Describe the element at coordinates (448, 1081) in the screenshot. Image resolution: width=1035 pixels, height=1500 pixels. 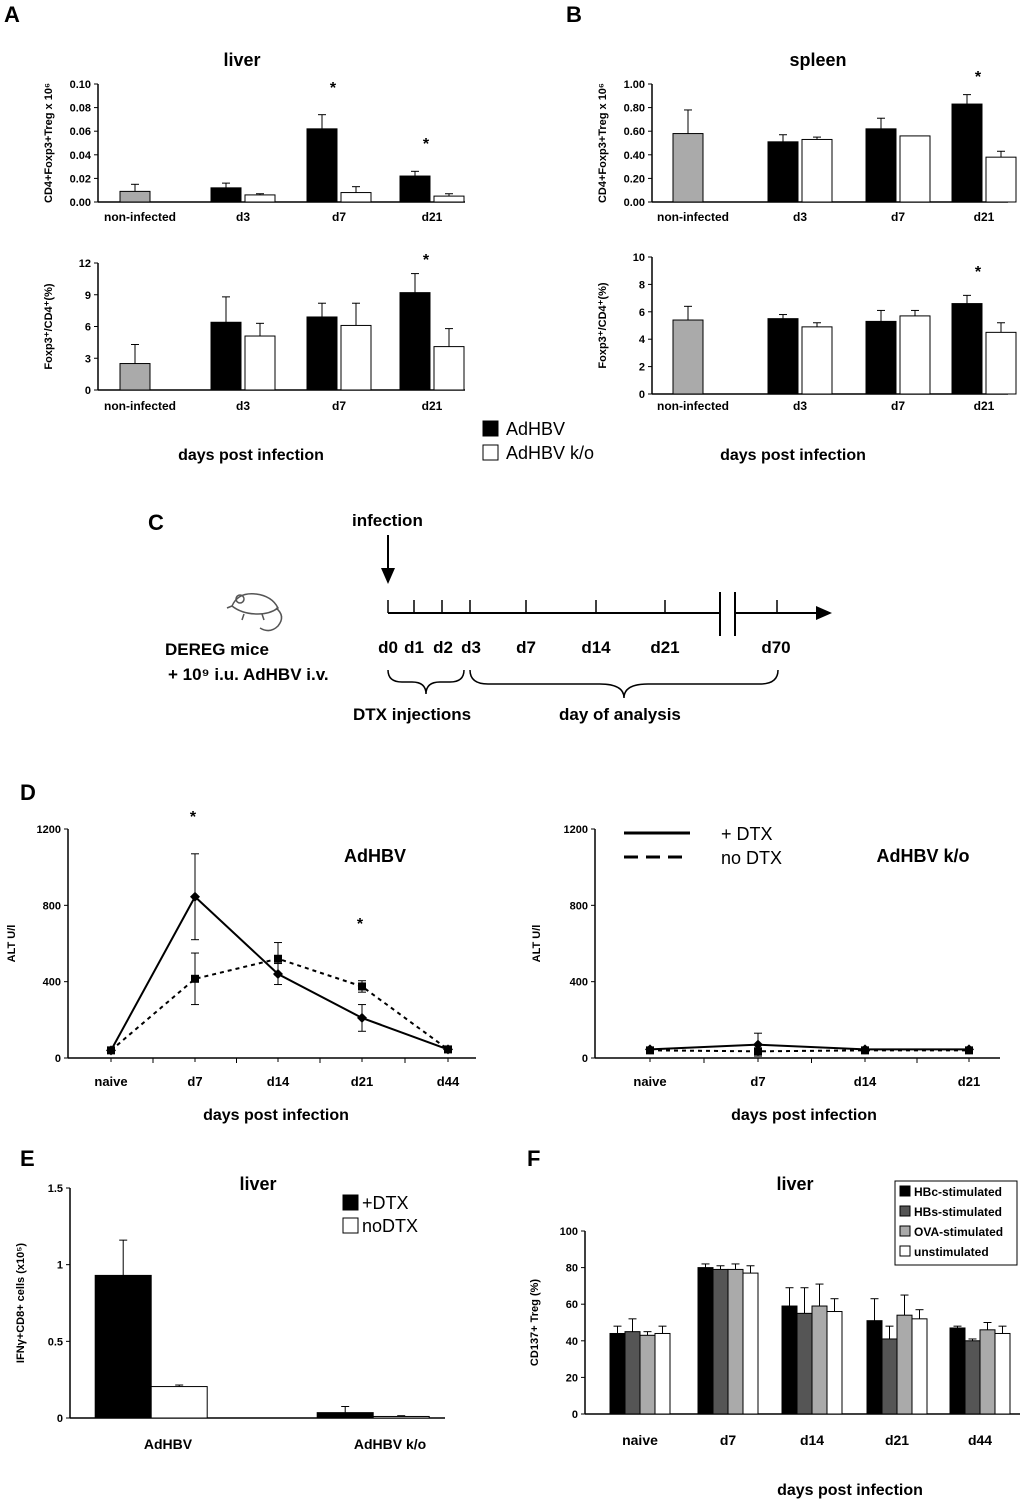
I see `category-label: d44` at that location.